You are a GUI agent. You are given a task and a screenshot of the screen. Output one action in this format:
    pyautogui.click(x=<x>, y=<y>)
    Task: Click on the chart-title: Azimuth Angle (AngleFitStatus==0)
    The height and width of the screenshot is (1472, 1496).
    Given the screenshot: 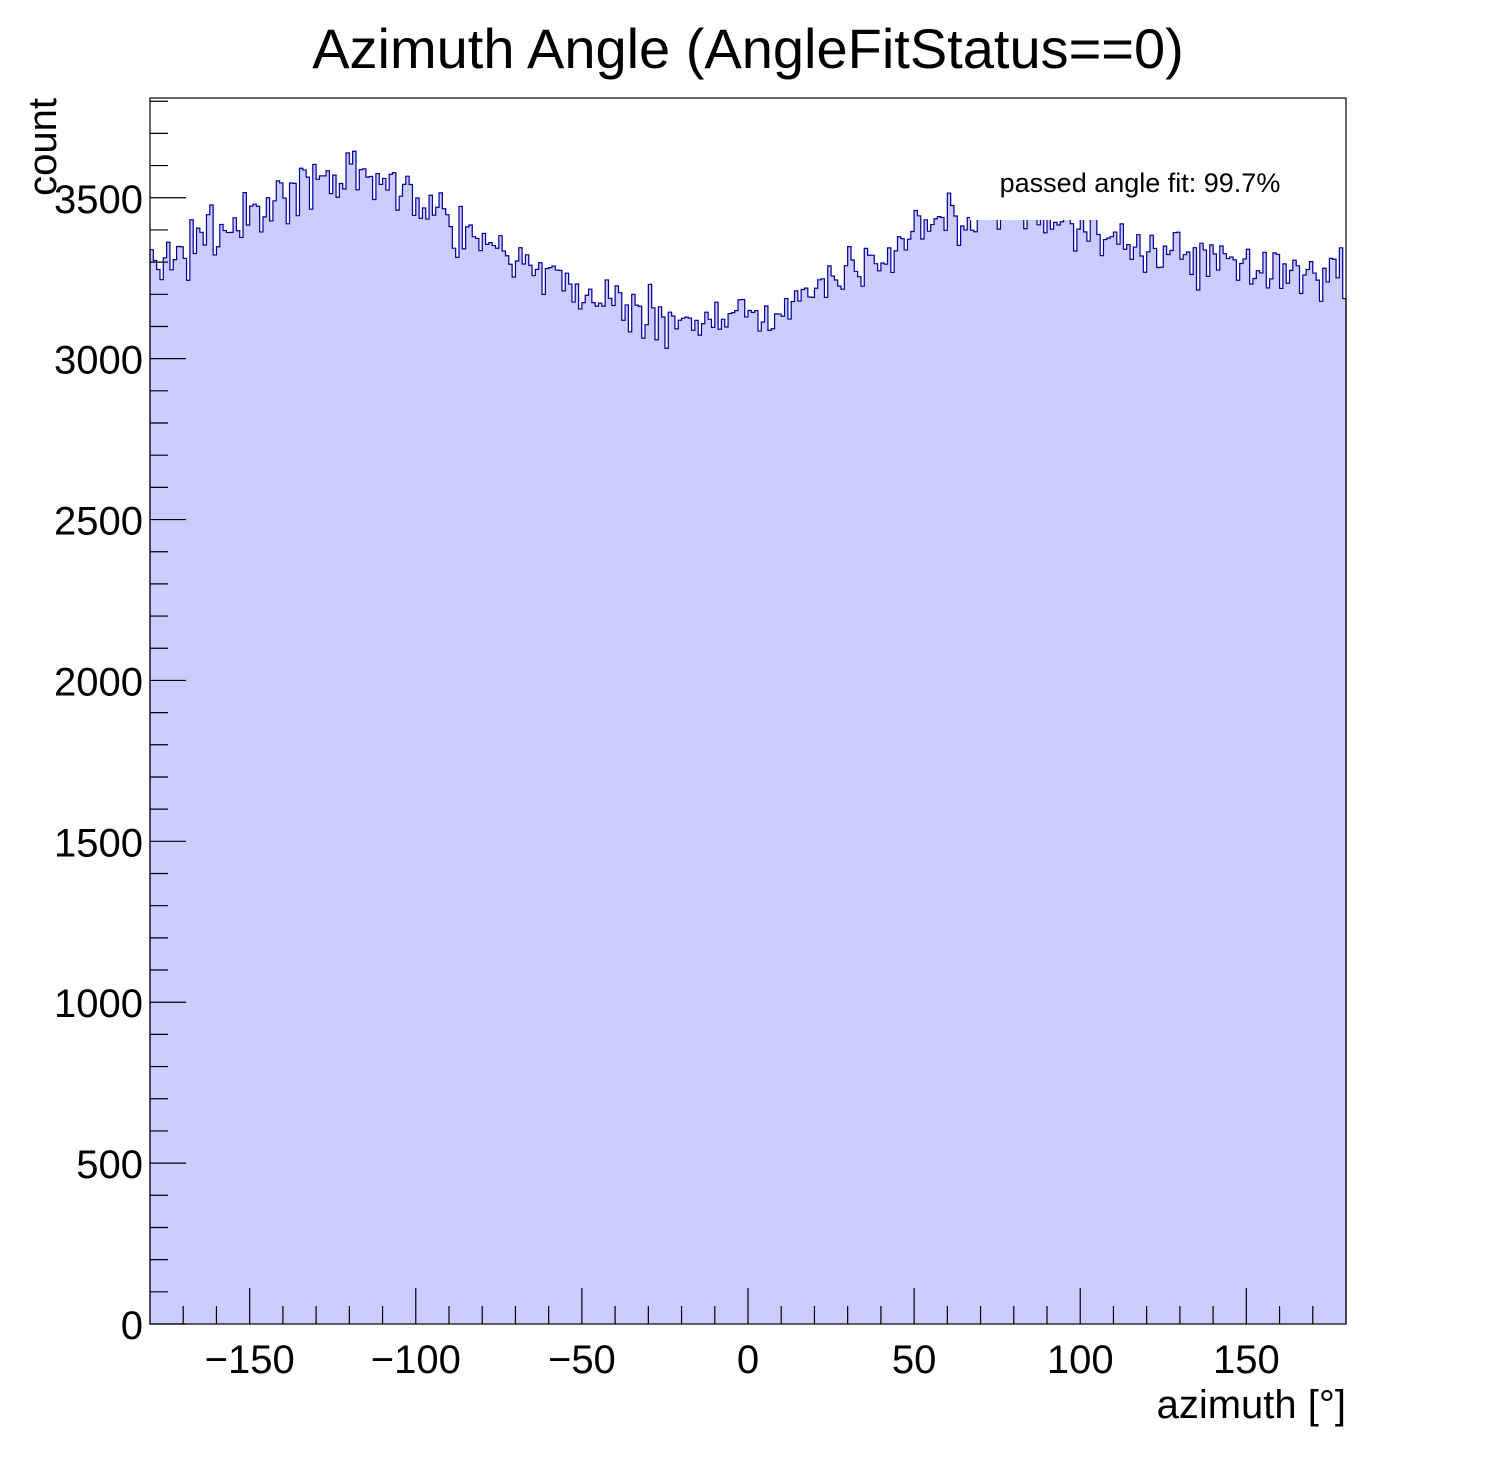 What is the action you would take?
    pyautogui.click(x=748, y=48)
    